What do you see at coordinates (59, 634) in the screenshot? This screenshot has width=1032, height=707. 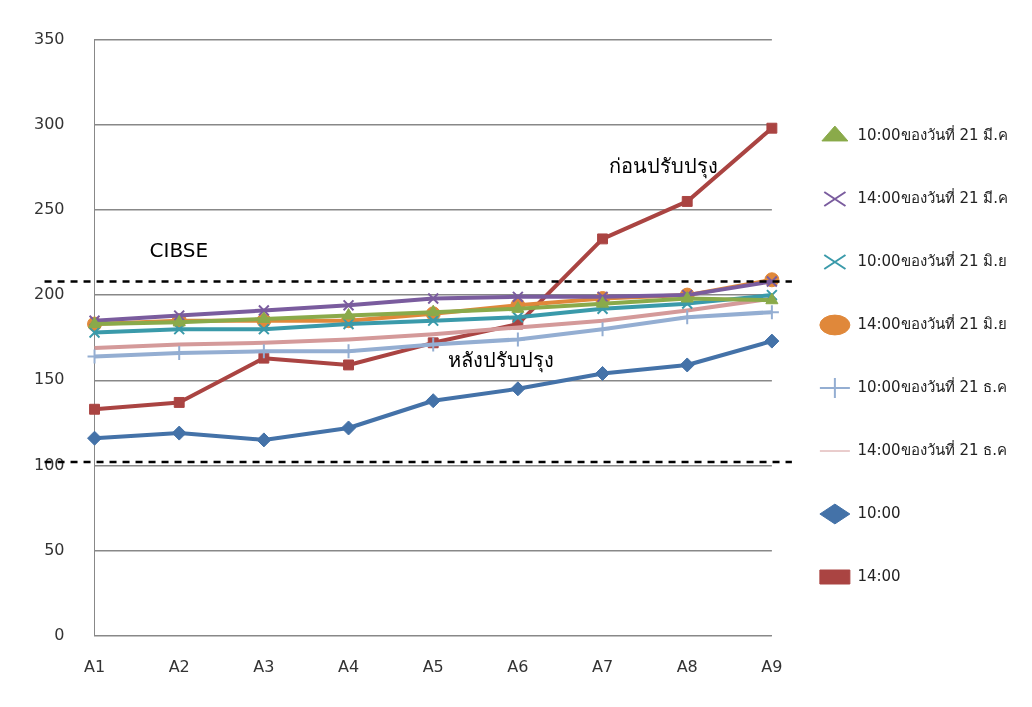 I see `y-tick-label: 0` at bounding box center [59, 634].